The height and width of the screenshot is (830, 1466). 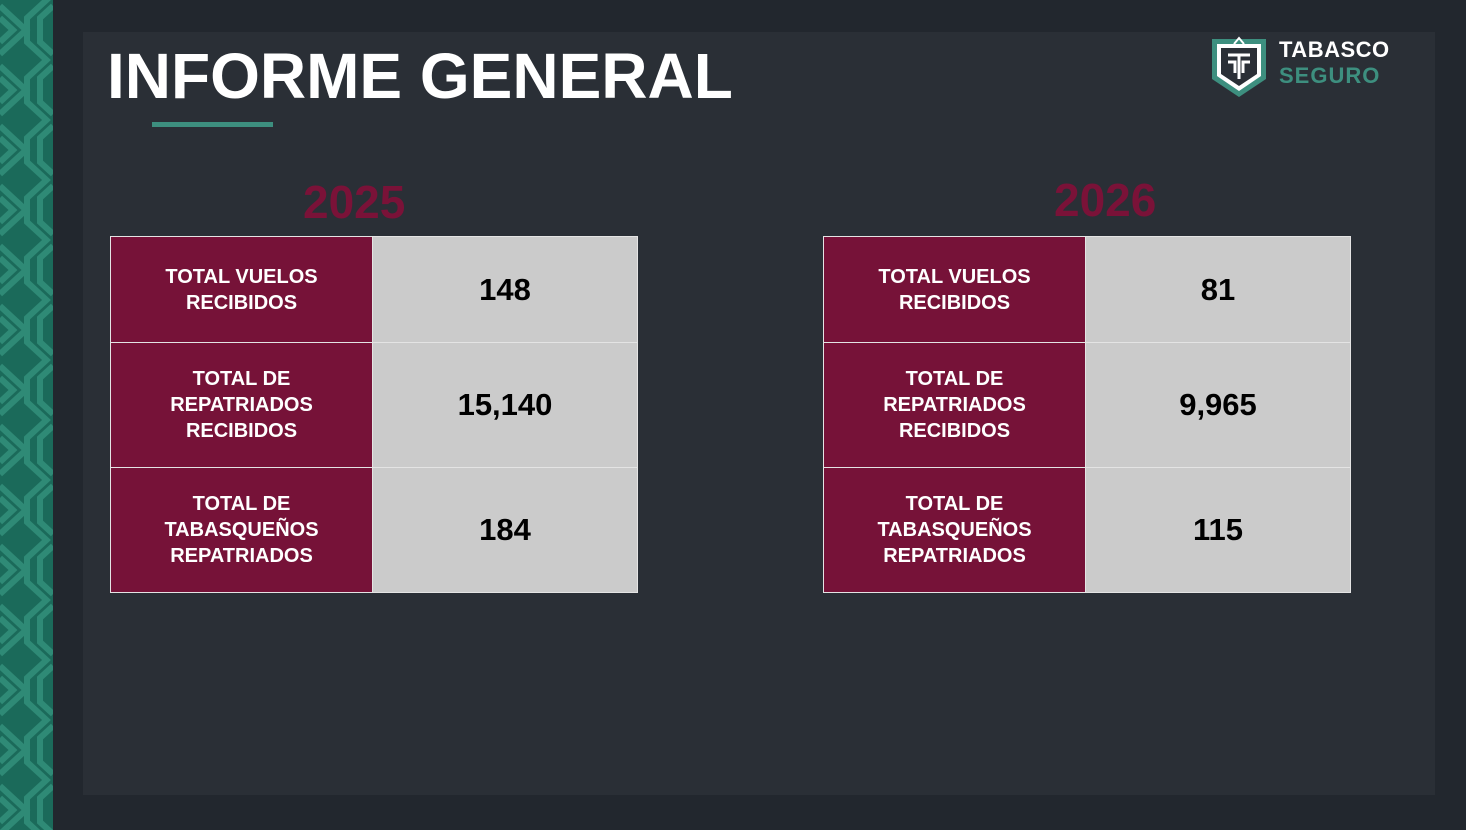 I want to click on table-row: TOTAL DE REPATRIADOS RECIBIDOS 9,965, so click(x=1087, y=405).